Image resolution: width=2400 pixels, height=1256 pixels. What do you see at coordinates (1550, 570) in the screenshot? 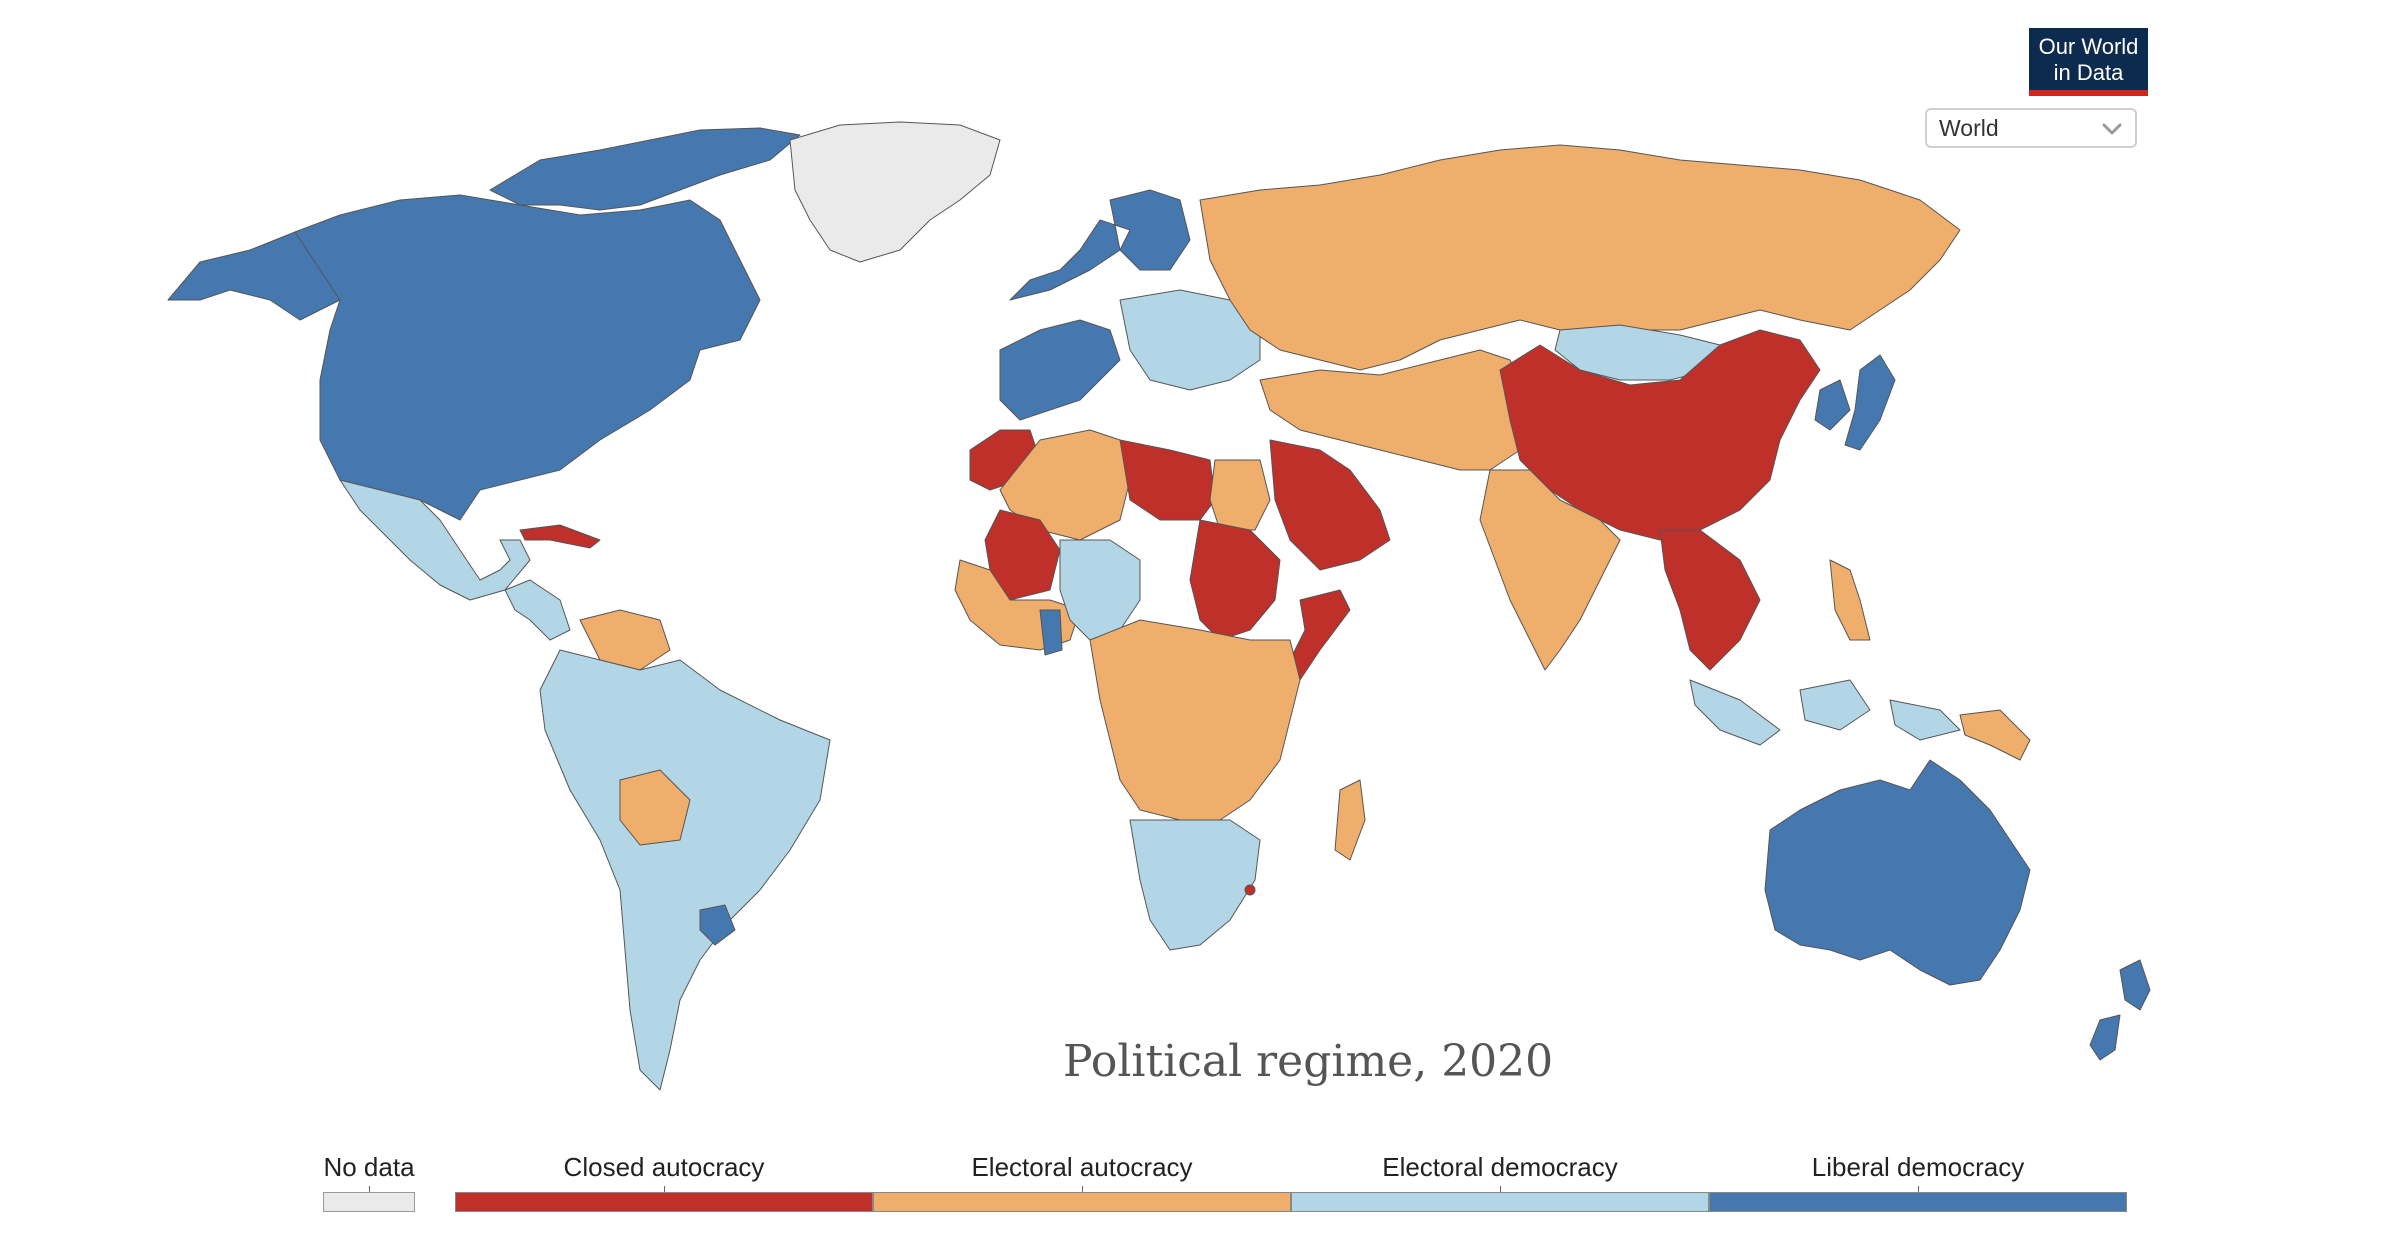
I see `region-india: India: Electoral autocracy` at bounding box center [1550, 570].